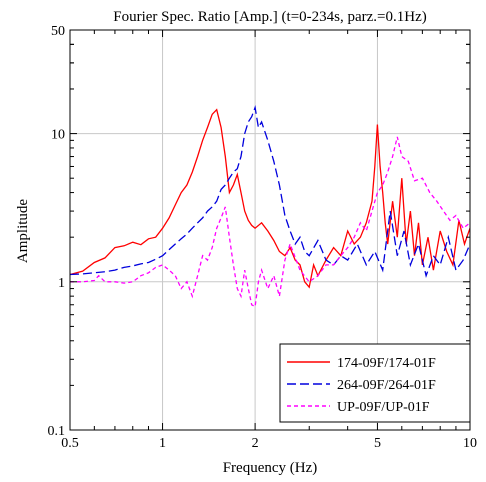 The image size is (486, 482). Describe the element at coordinates (58, 31) in the screenshot. I see `y-tick-label: 50` at that location.